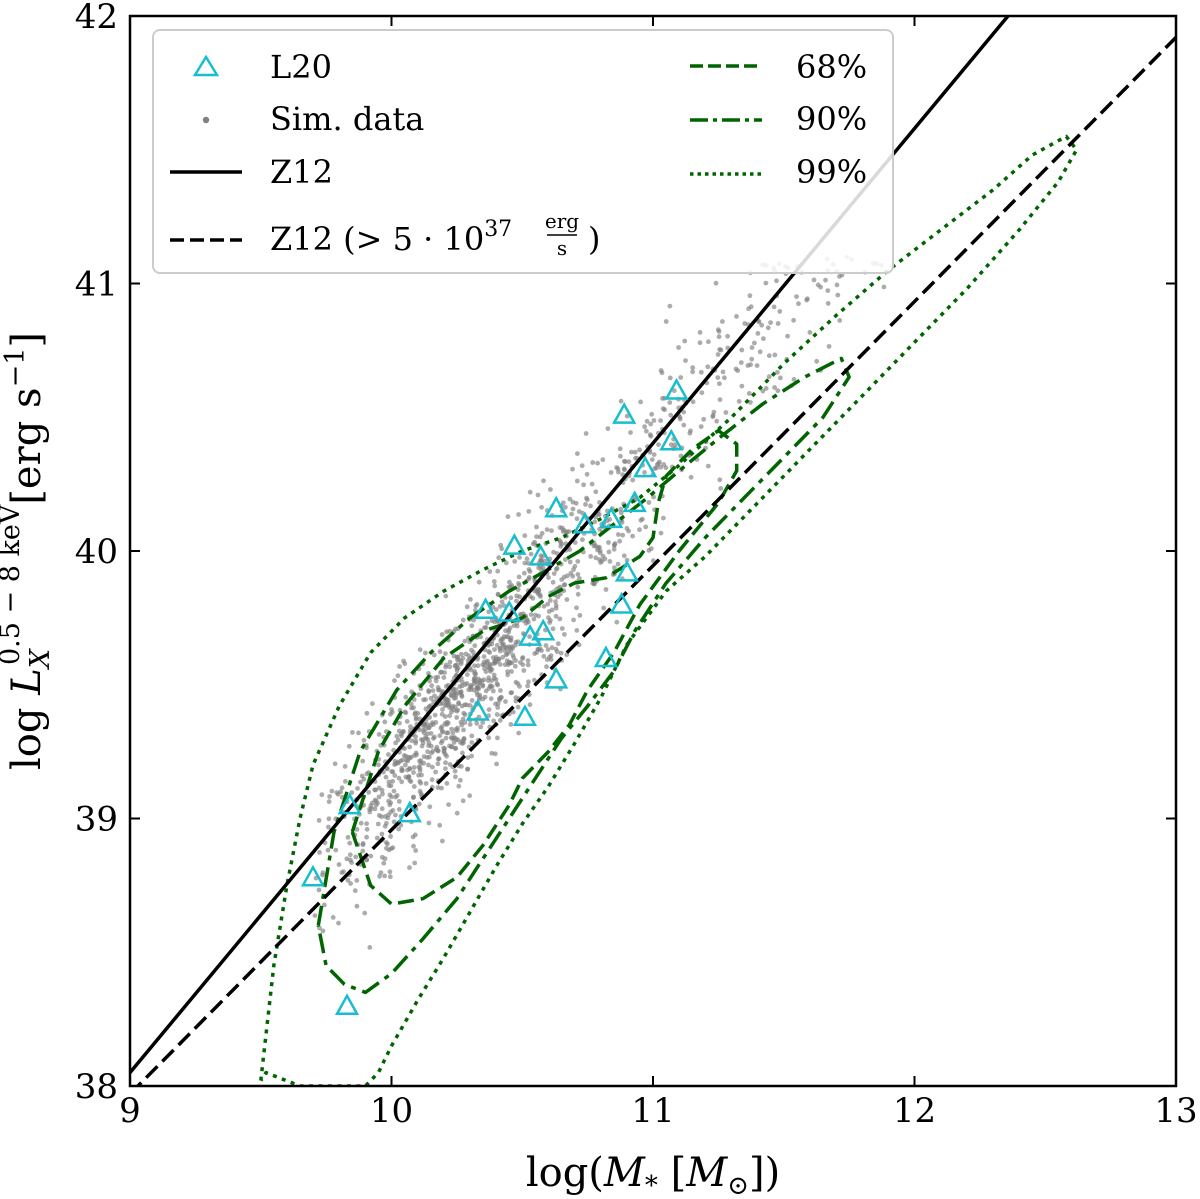  Describe the element at coordinates (28, 551) in the screenshot. I see `y-axis-label: log LX0.5 − 8 keV[erg s−1]` at that location.